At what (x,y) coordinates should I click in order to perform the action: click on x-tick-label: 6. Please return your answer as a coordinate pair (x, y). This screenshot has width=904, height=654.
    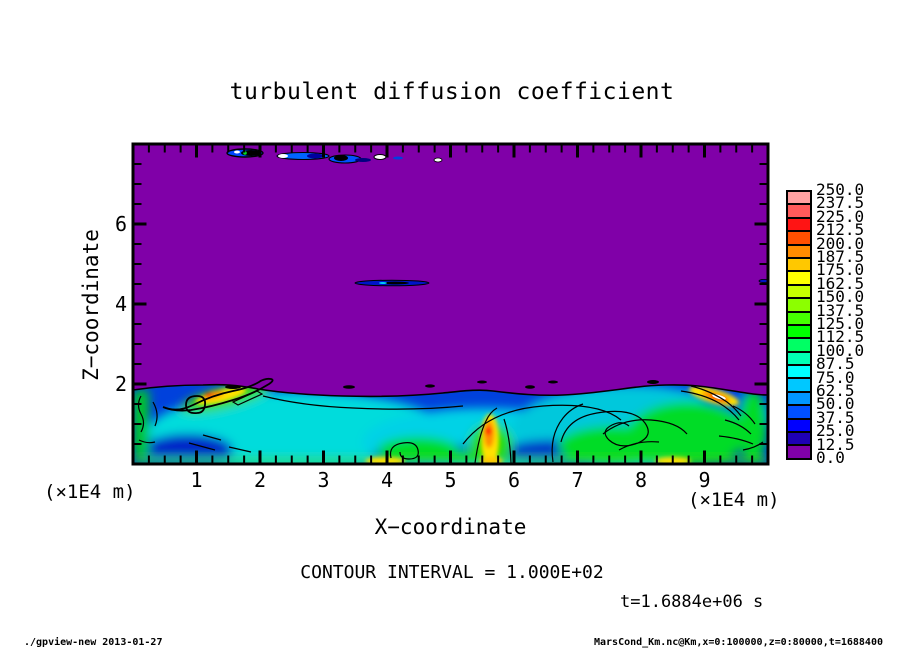
    Looking at the image, I should click on (514, 480).